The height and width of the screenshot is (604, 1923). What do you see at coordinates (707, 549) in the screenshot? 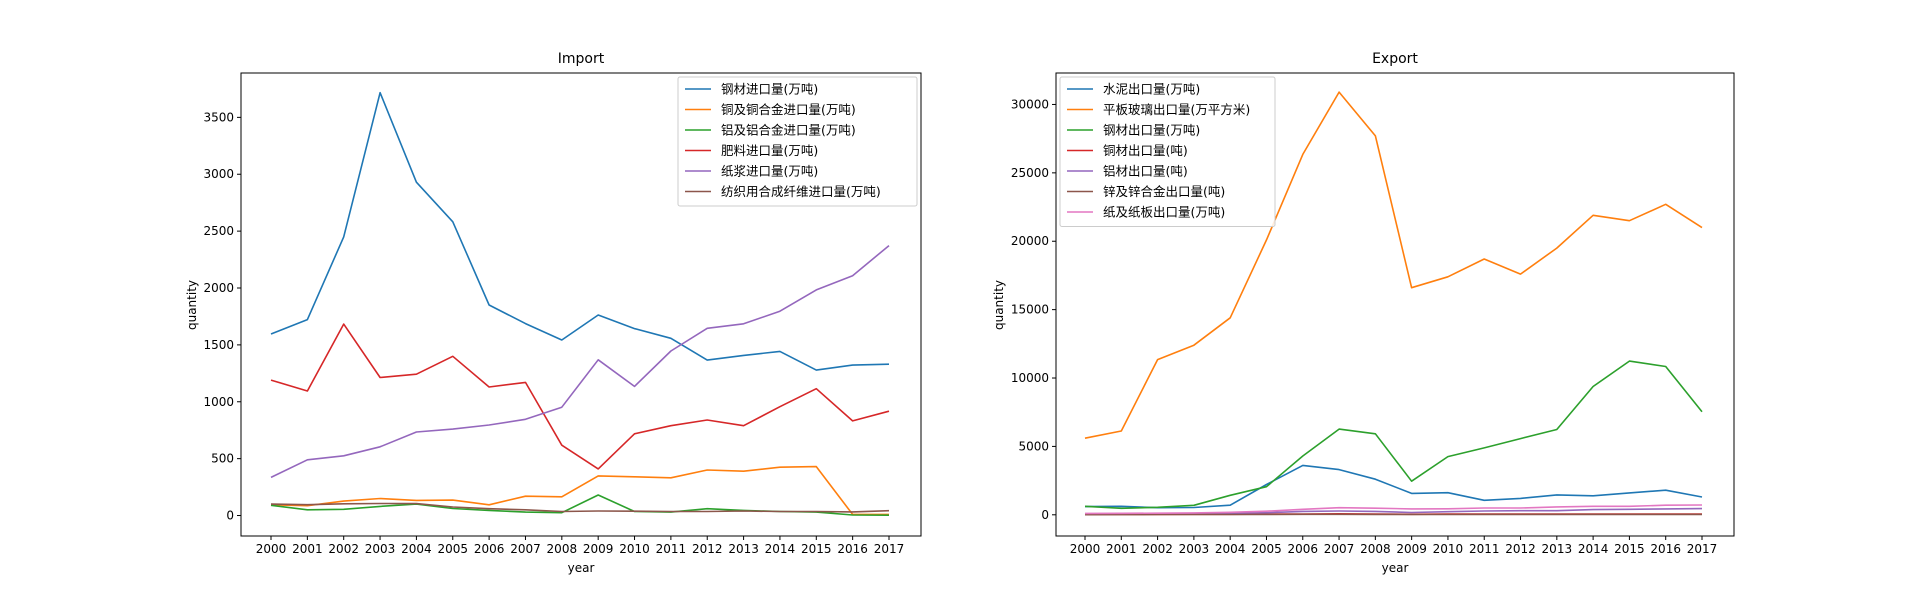
I see `import-x-tick-label: 2012` at bounding box center [707, 549].